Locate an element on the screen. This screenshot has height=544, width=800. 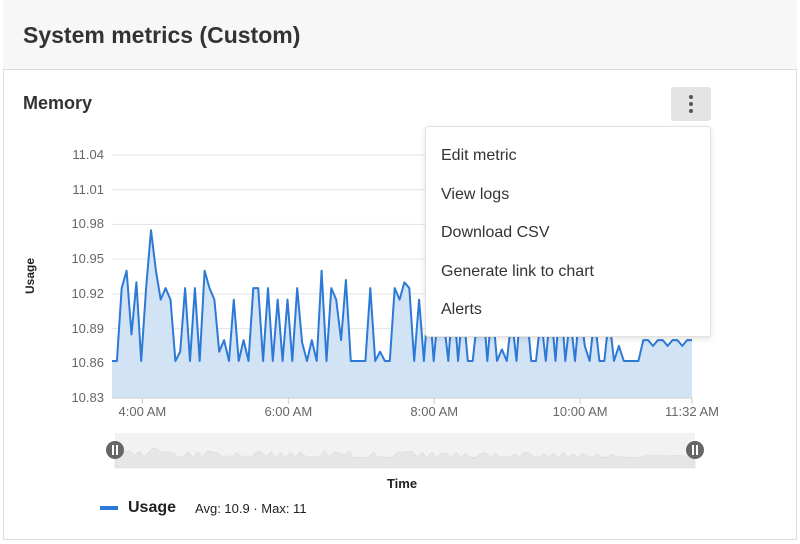
range-handle-right is located at coordinates (695, 450).